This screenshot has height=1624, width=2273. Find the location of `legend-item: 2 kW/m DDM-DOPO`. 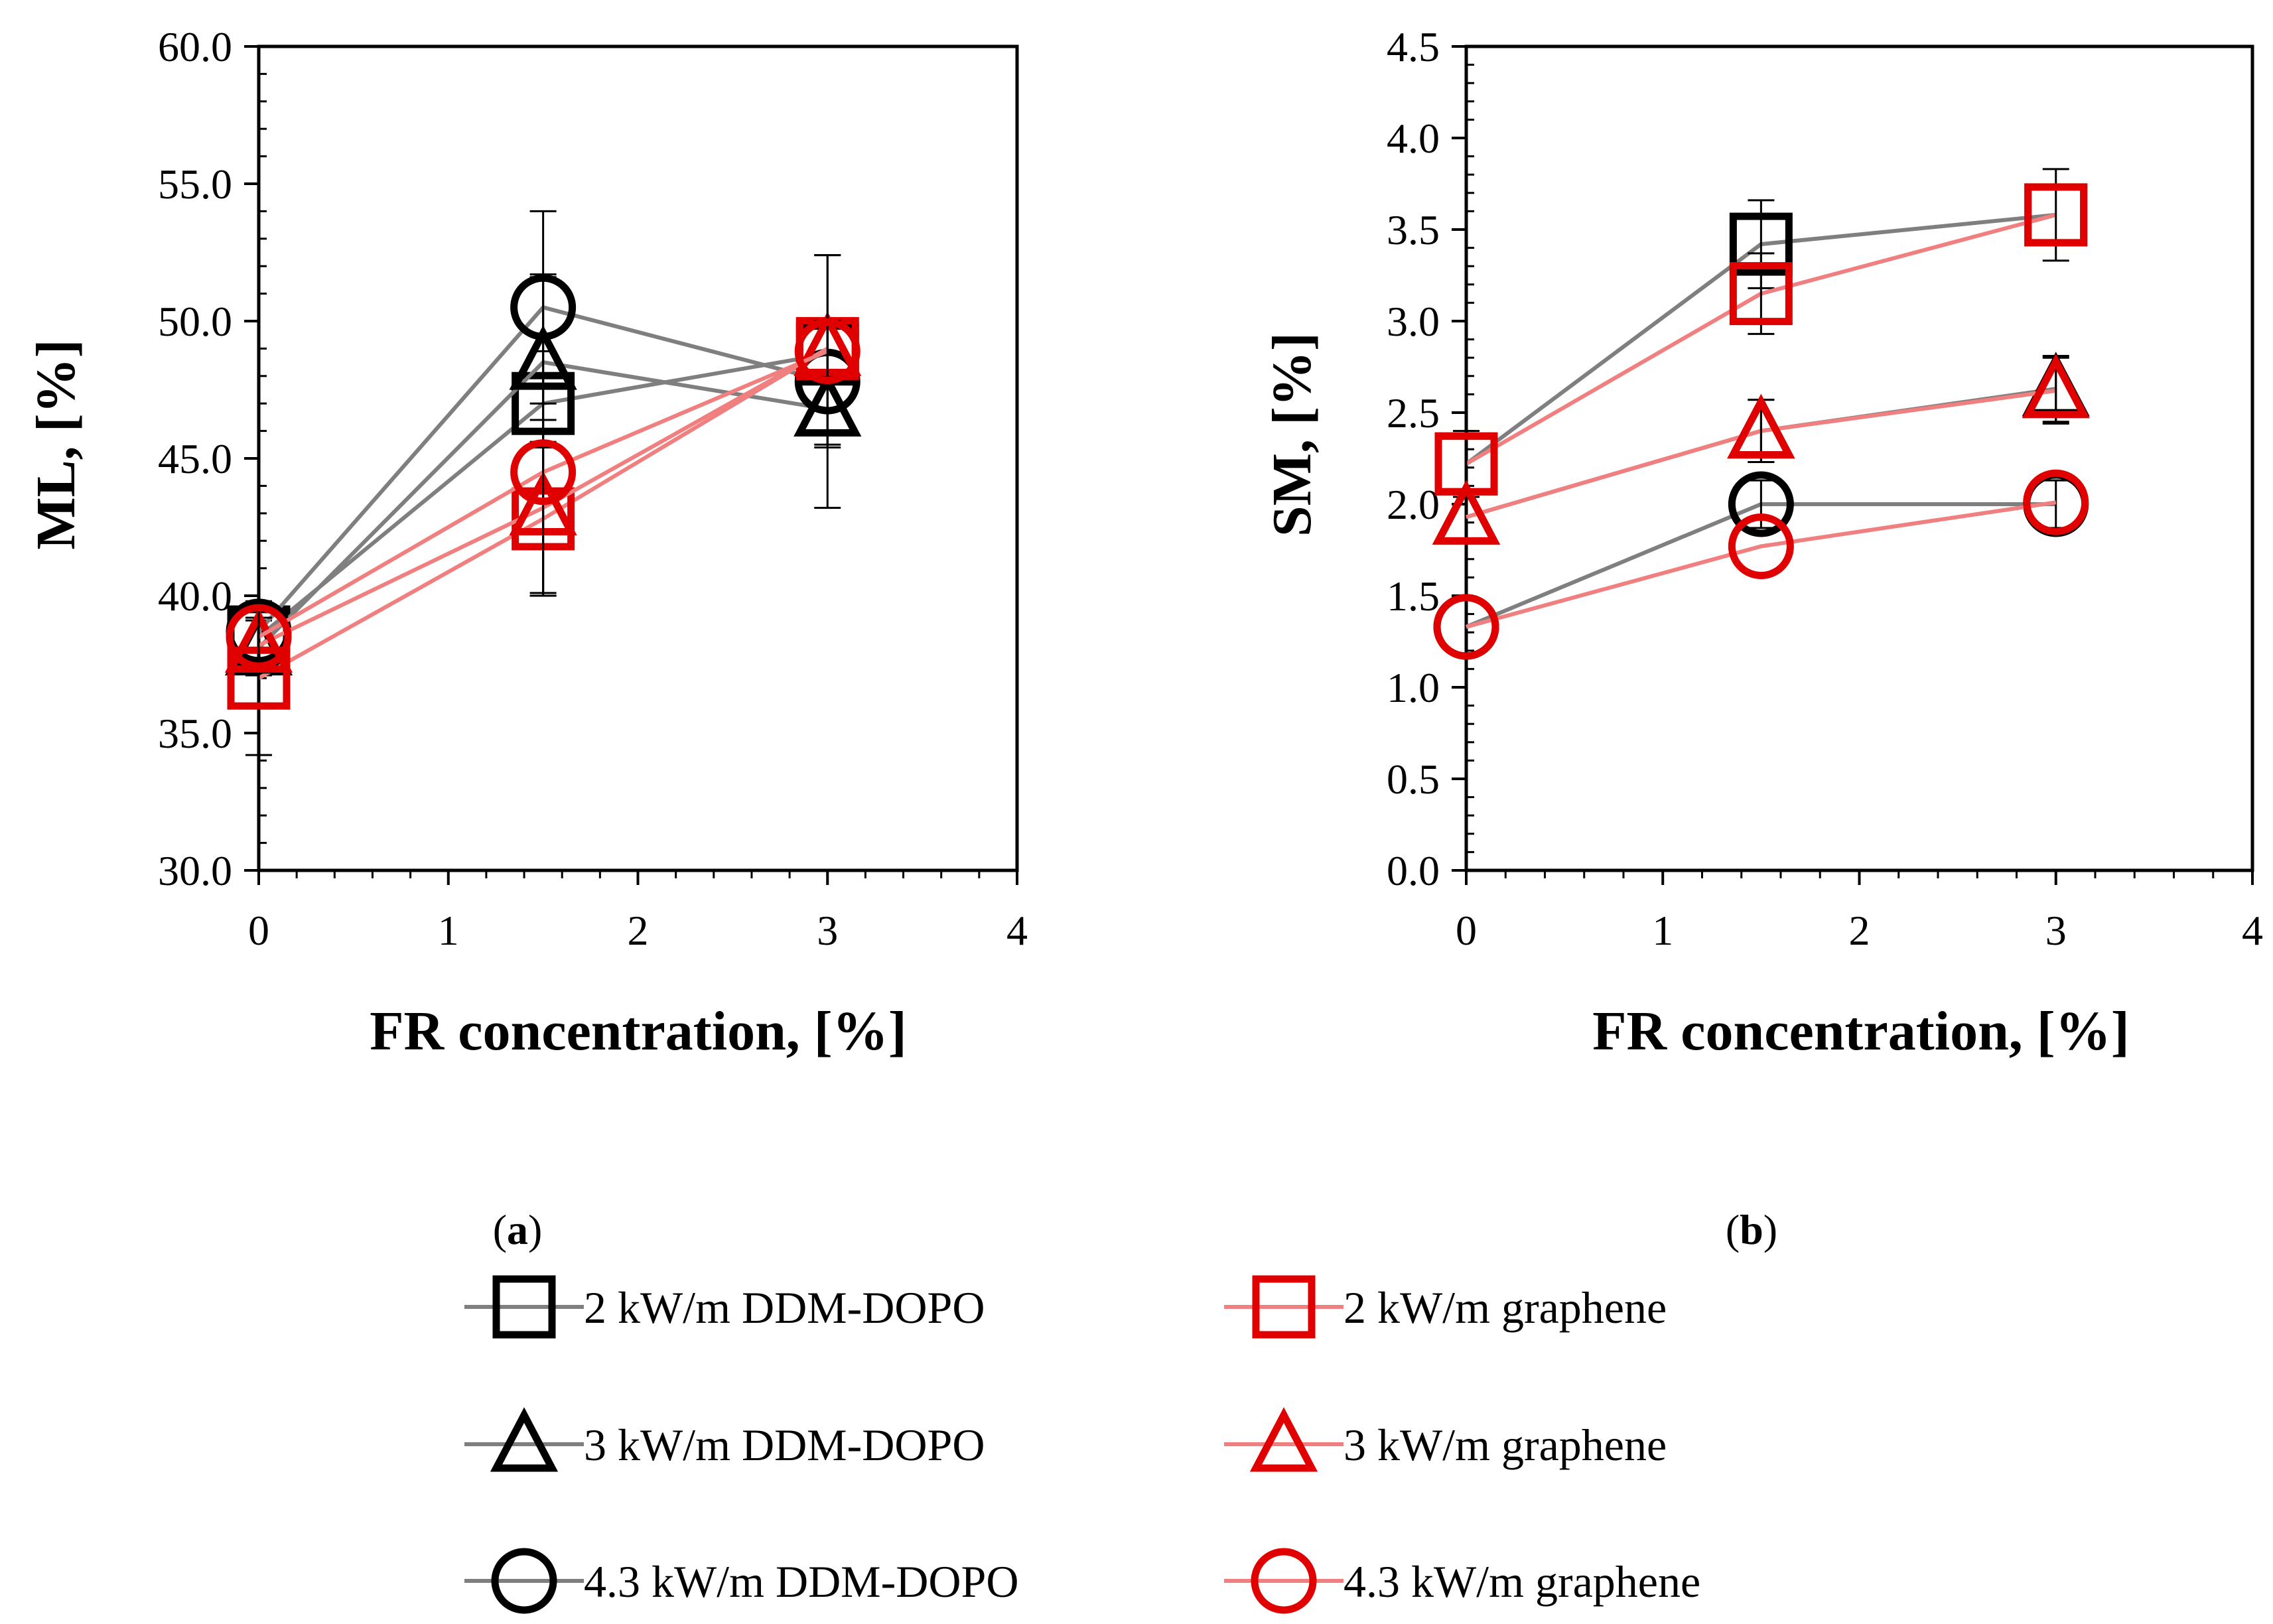

legend-item: 2 kW/m DDM-DOPO is located at coordinates (724, 1307).